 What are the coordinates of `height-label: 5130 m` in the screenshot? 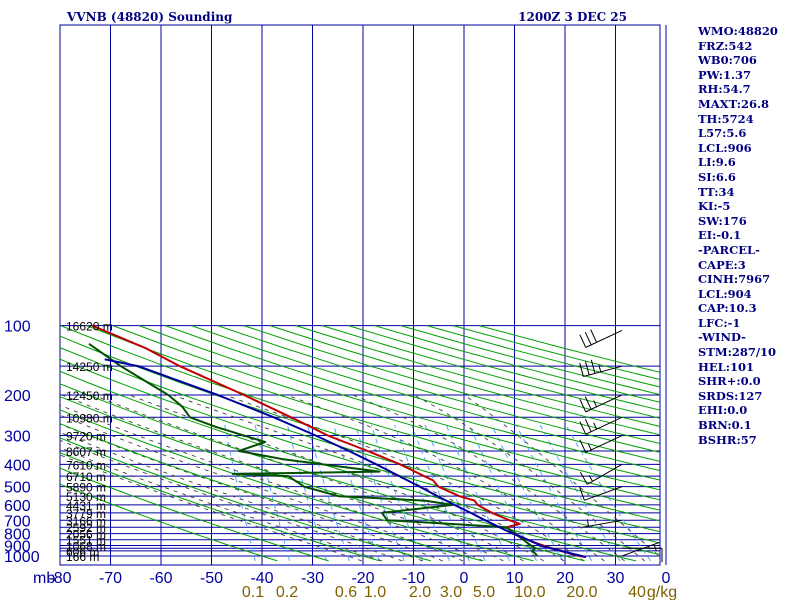 It's located at (86, 497).